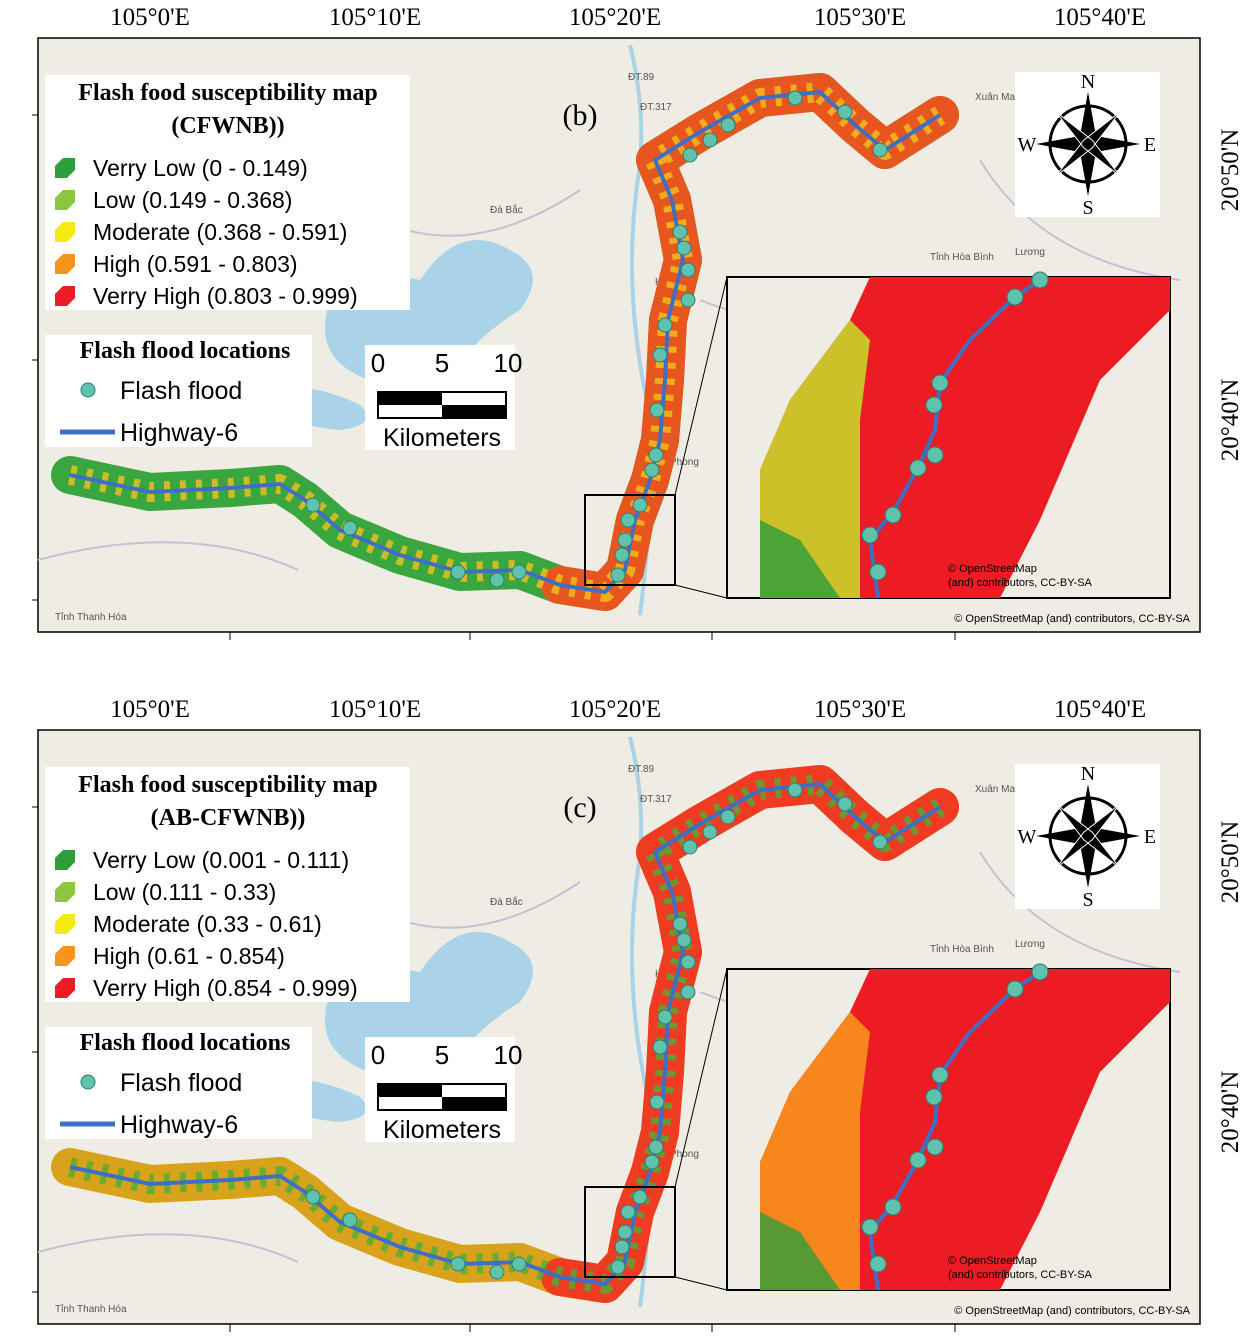 The width and height of the screenshot is (1245, 1337). What do you see at coordinates (508, 363) in the screenshot?
I see `scale-tick: 10` at bounding box center [508, 363].